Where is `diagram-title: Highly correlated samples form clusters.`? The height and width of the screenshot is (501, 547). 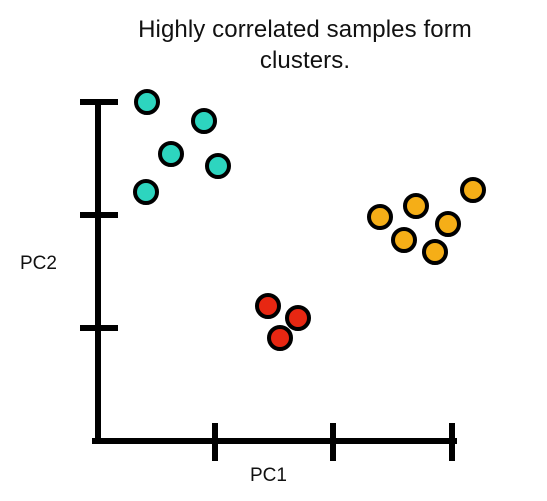
diagram-title: Highly correlated samples form clusters. is located at coordinates (305, 45).